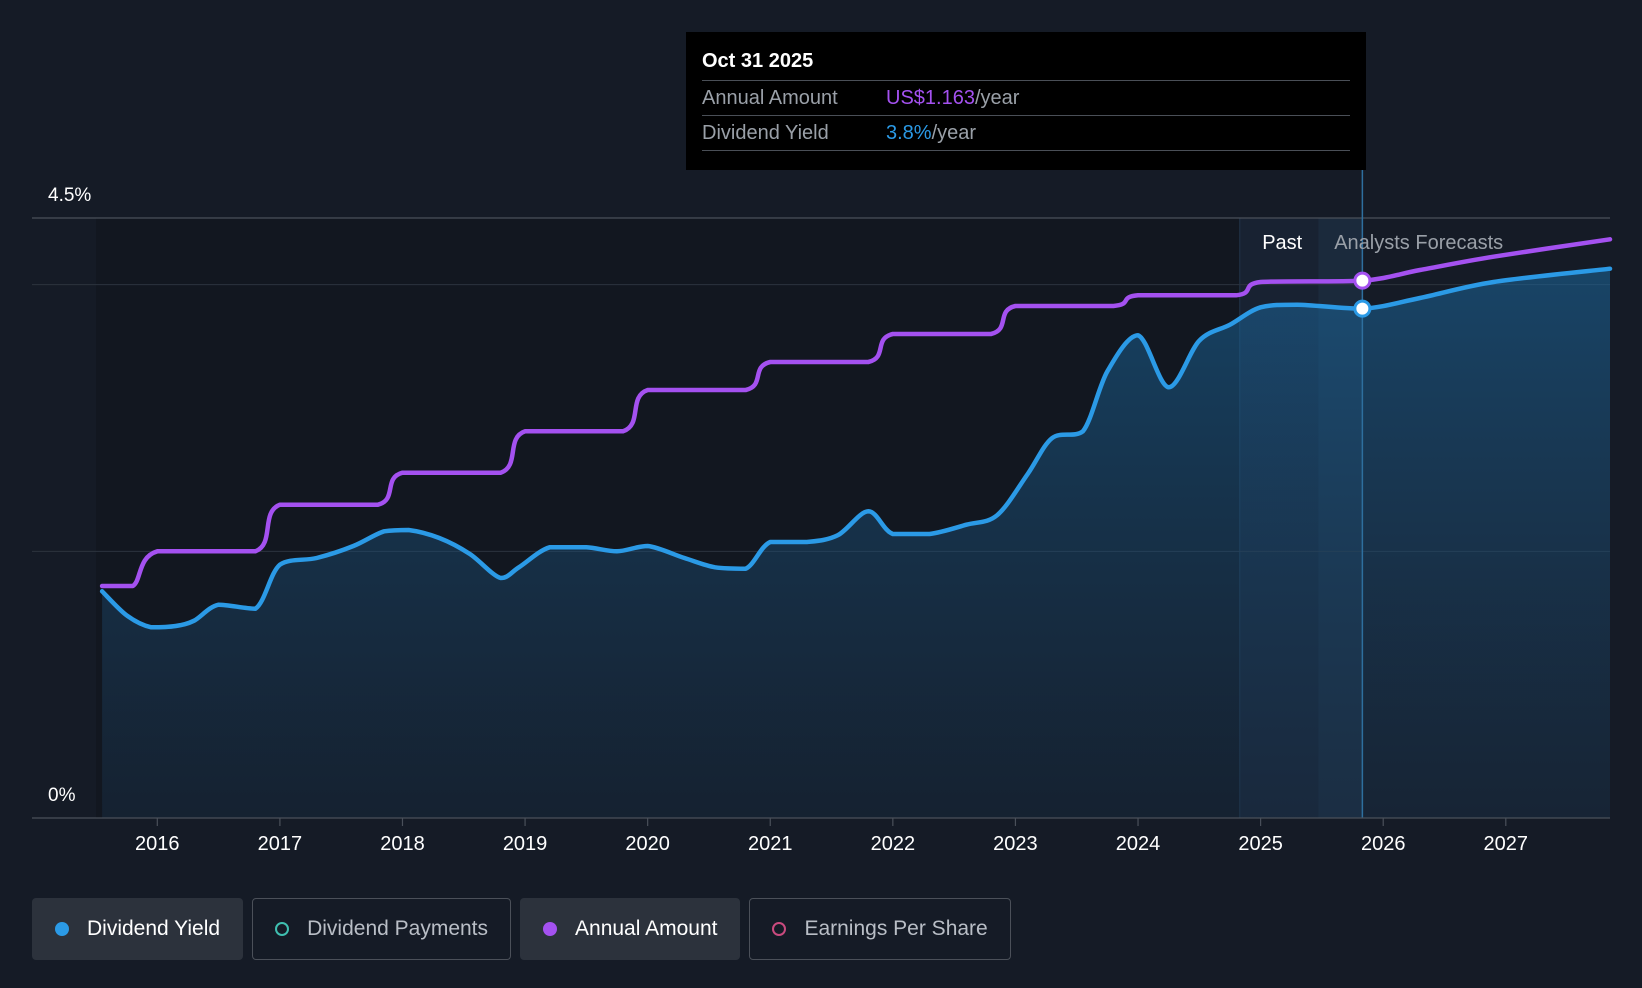 The image size is (1642, 988). Describe the element at coordinates (402, 844) in the screenshot. I see `x-tick-label: 2018` at that location.